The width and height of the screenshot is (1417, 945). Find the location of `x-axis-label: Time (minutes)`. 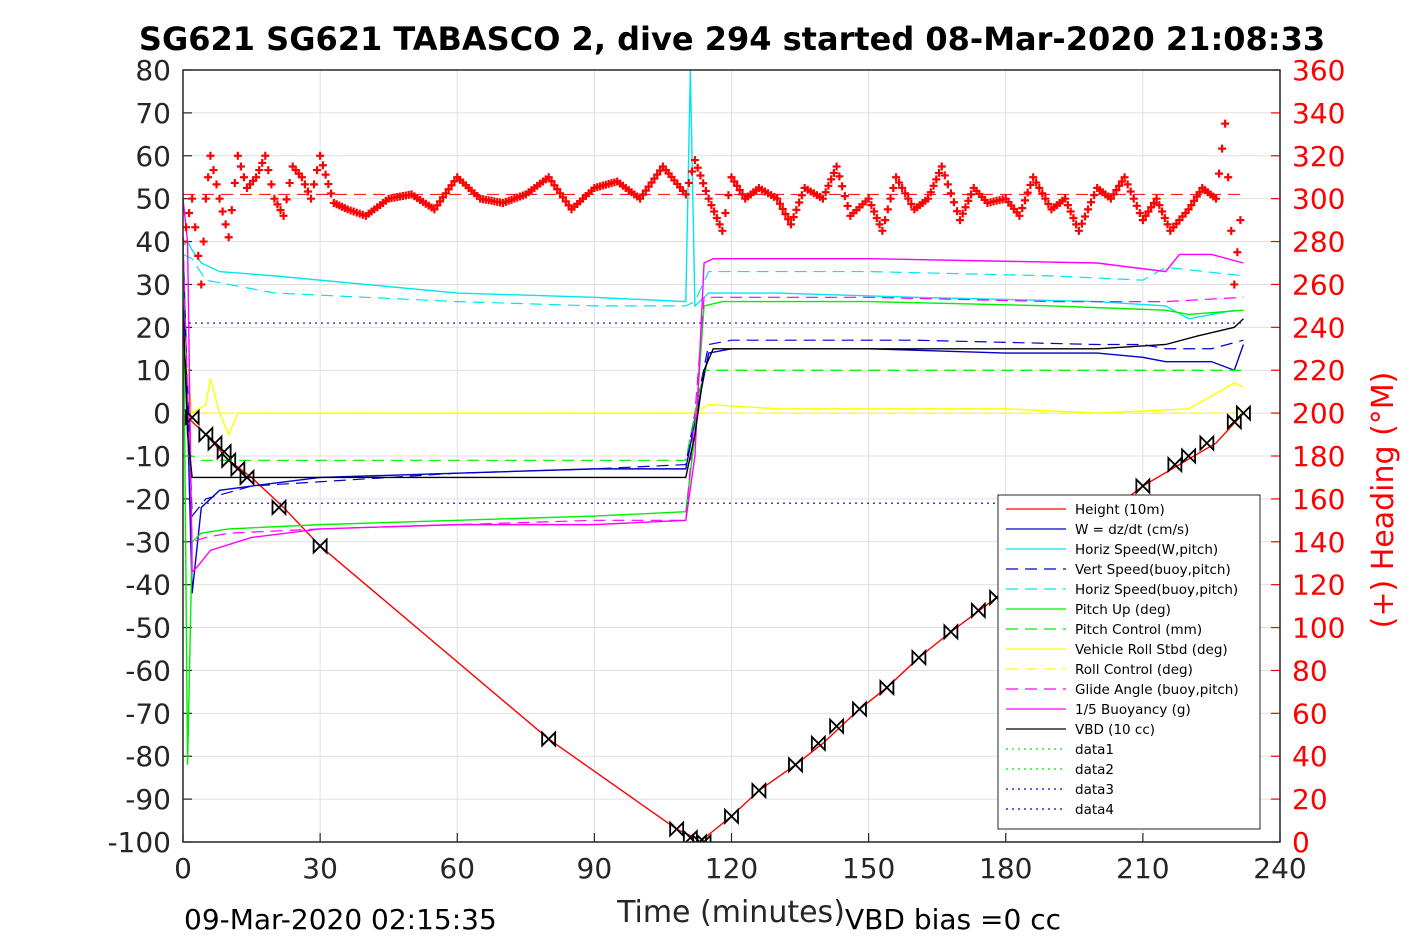

x-axis-label: Time (minutes) is located at coordinates (730, 912).